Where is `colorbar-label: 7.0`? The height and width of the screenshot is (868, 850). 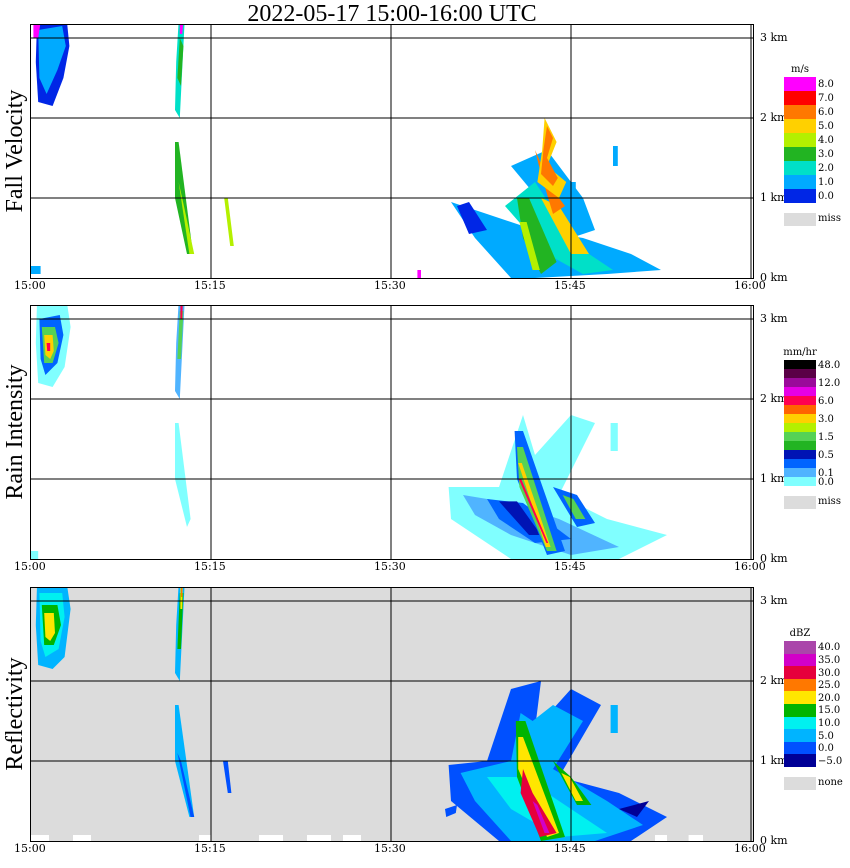 colorbar-label: 7.0 is located at coordinates (826, 98).